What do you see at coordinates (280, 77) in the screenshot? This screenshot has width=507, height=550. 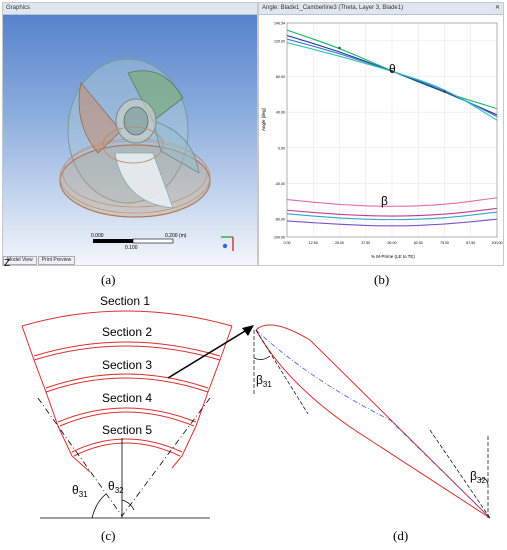 I see `y-tick-label: 80.00` at bounding box center [280, 77].